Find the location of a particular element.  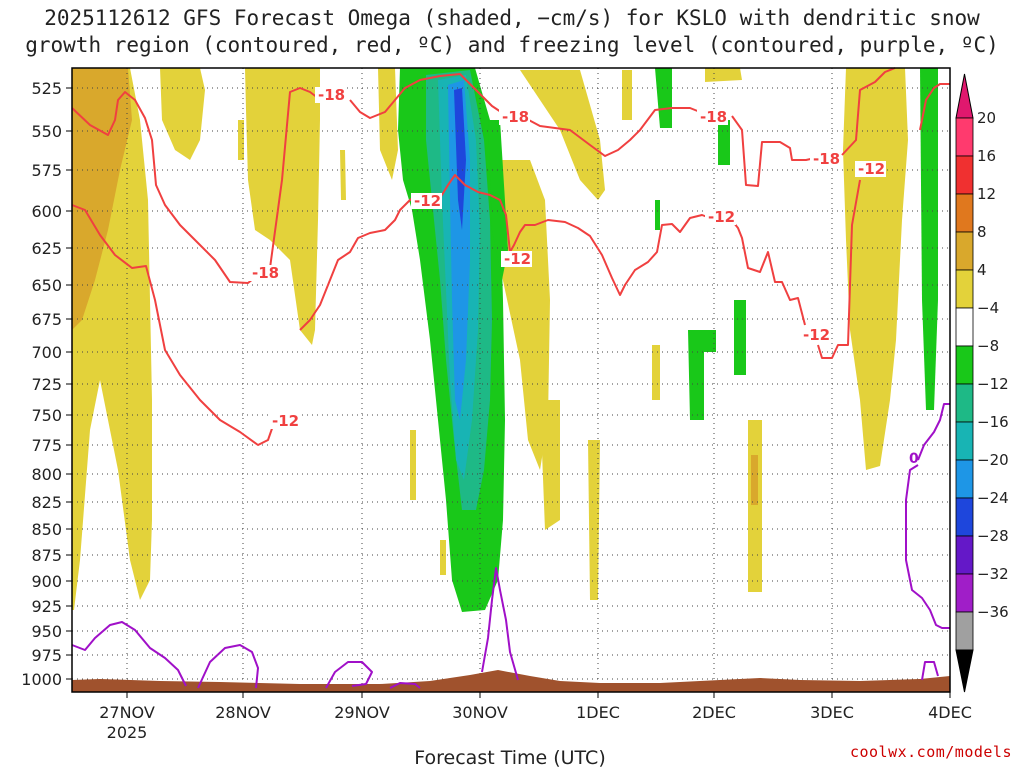

dgz-label-m18-4-bg is located at coordinates (825, 159).